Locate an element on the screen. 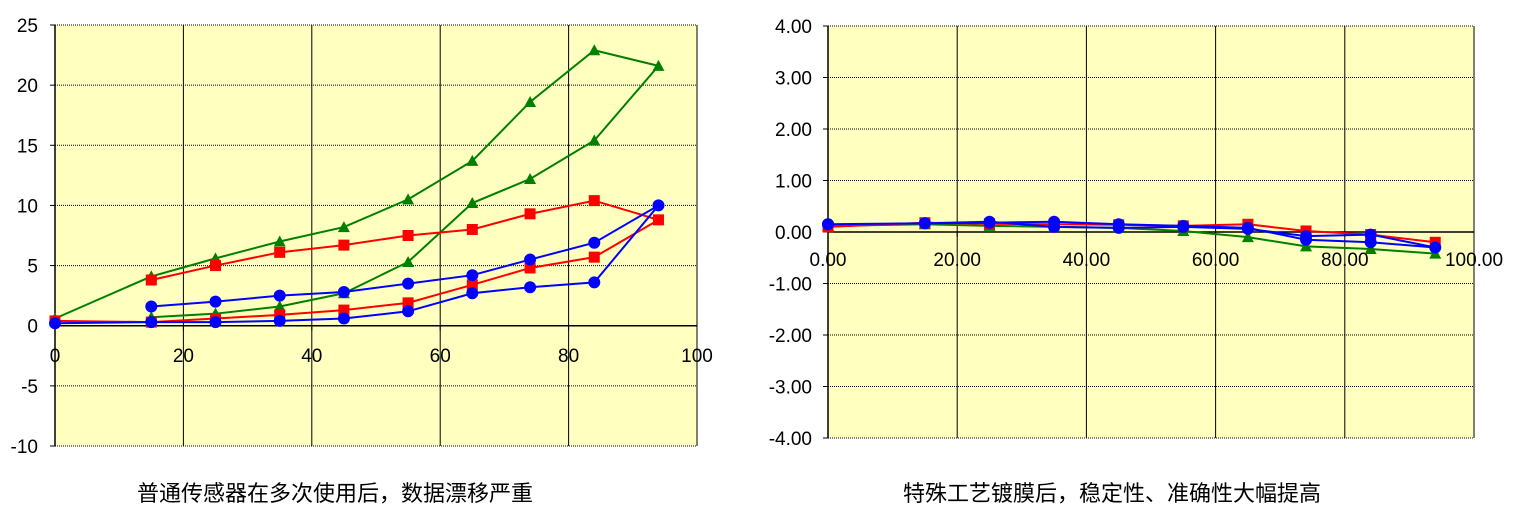  y-tick-label: -5 is located at coordinates (29, 387).